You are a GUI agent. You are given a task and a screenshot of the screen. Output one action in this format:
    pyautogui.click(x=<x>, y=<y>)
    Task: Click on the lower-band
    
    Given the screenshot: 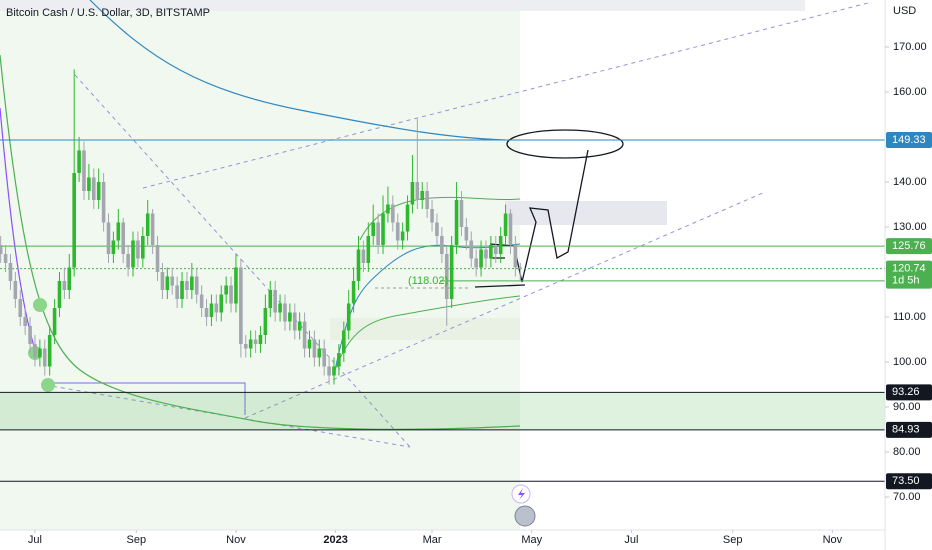 What is the action you would take?
    pyautogui.click(x=427, y=333)
    